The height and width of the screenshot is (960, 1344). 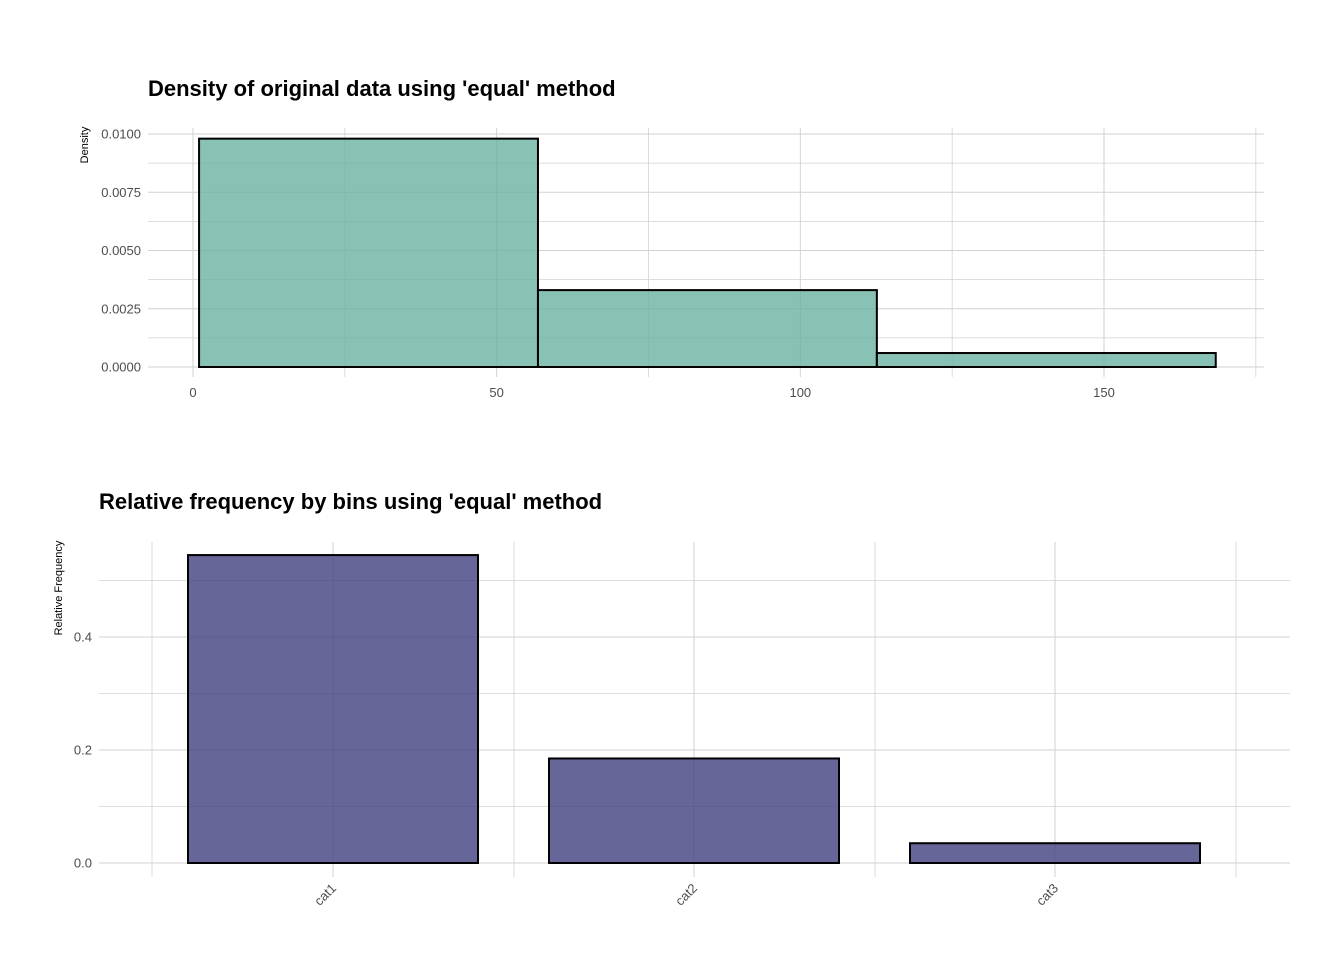 What do you see at coordinates (496, 392) in the screenshot?
I see `hist-x-tick-label: 50` at bounding box center [496, 392].